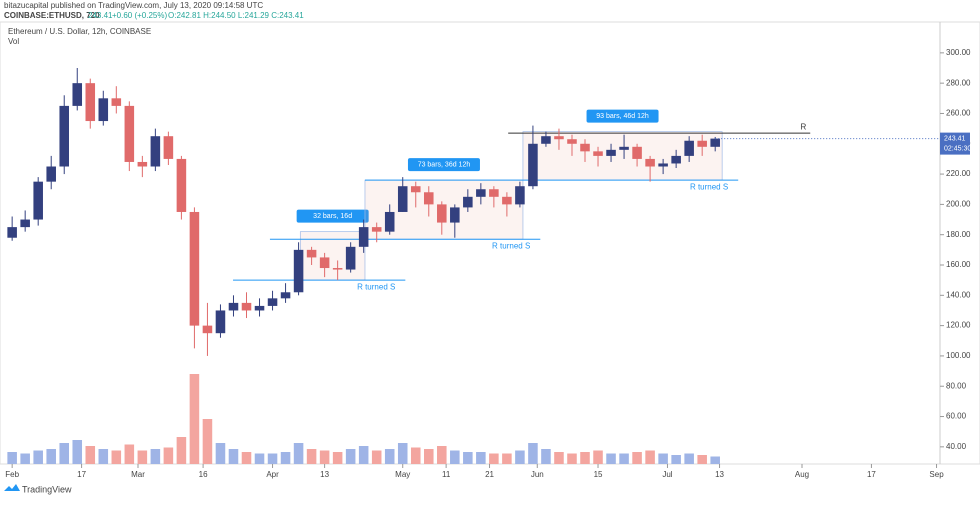 Image resolution: width=980 pixels, height=506 pixels. What do you see at coordinates (236, 15) in the screenshot?
I see `ohlc: O:242.81 H:244.50 L:241.29 C:243.41` at bounding box center [236, 15].